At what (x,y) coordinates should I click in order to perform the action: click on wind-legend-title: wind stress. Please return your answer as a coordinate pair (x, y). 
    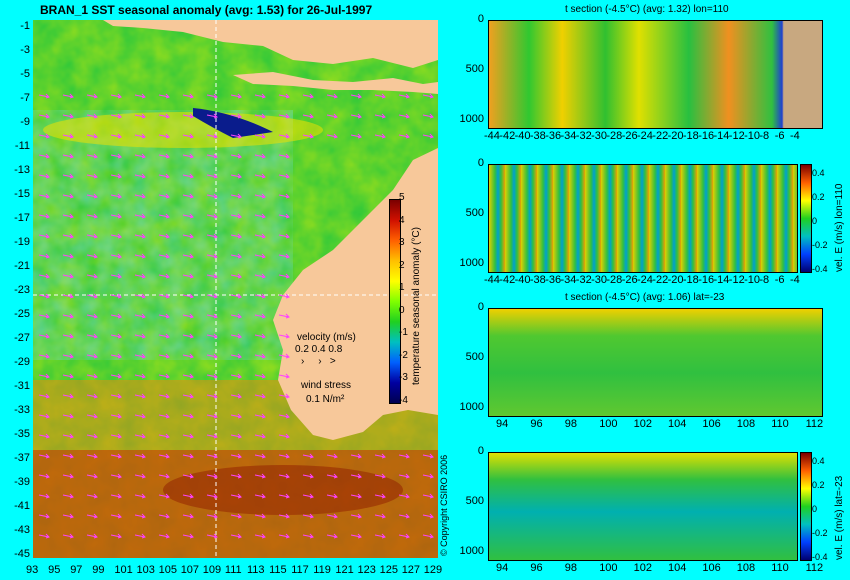
    Looking at the image, I should click on (326, 385).